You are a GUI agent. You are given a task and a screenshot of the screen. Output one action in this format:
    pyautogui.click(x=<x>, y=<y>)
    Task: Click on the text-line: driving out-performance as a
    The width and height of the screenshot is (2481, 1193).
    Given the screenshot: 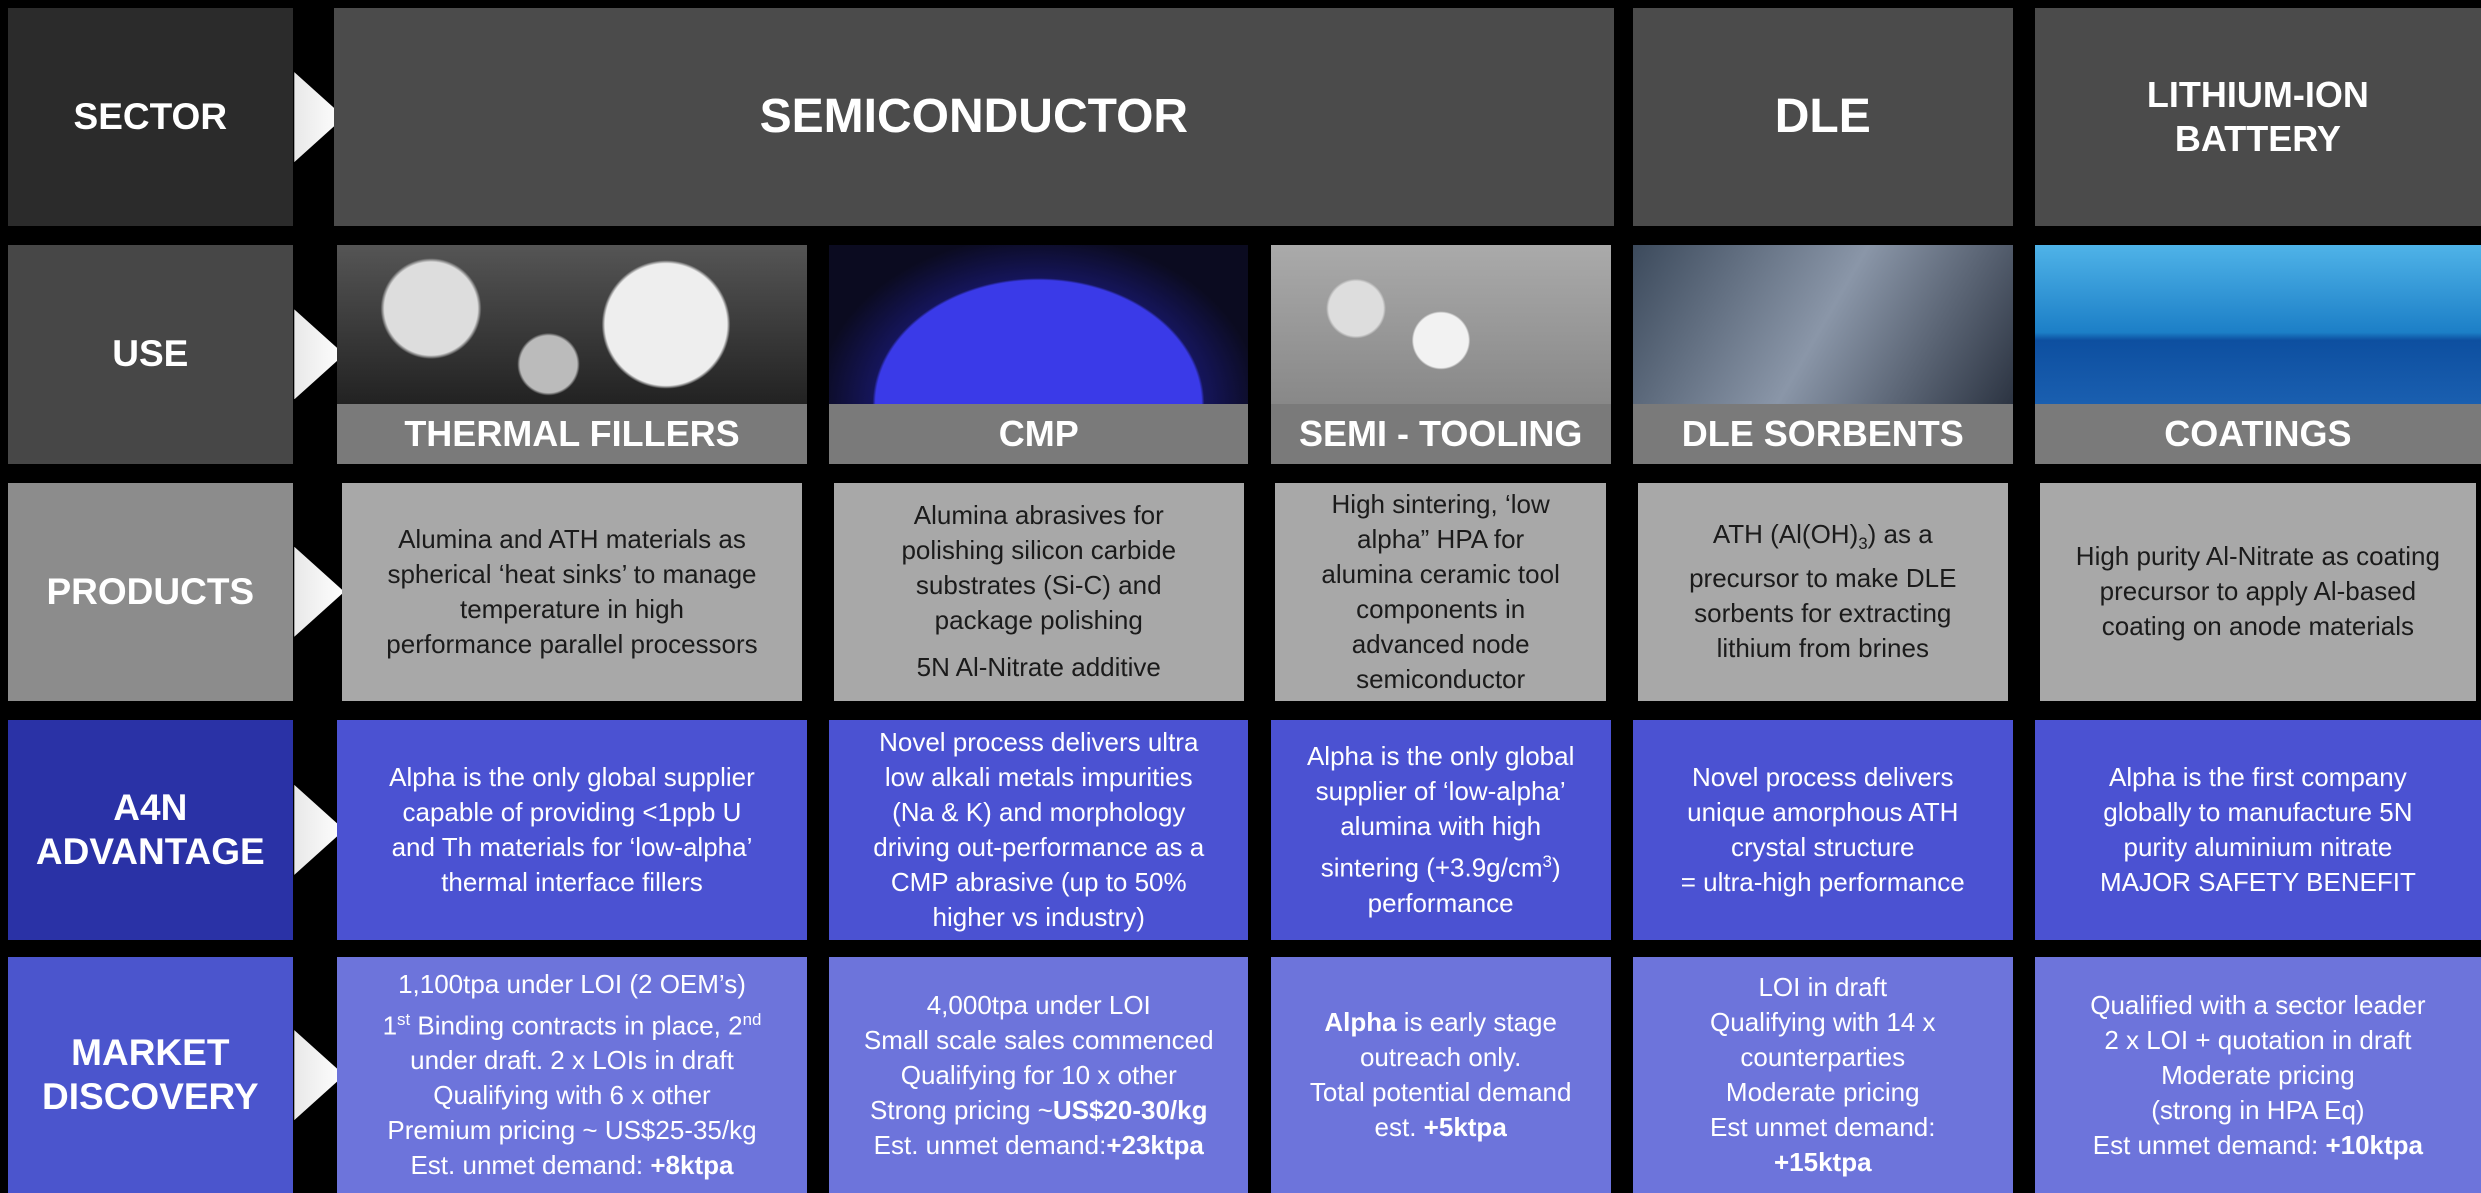 What is the action you would take?
    pyautogui.click(x=1039, y=846)
    